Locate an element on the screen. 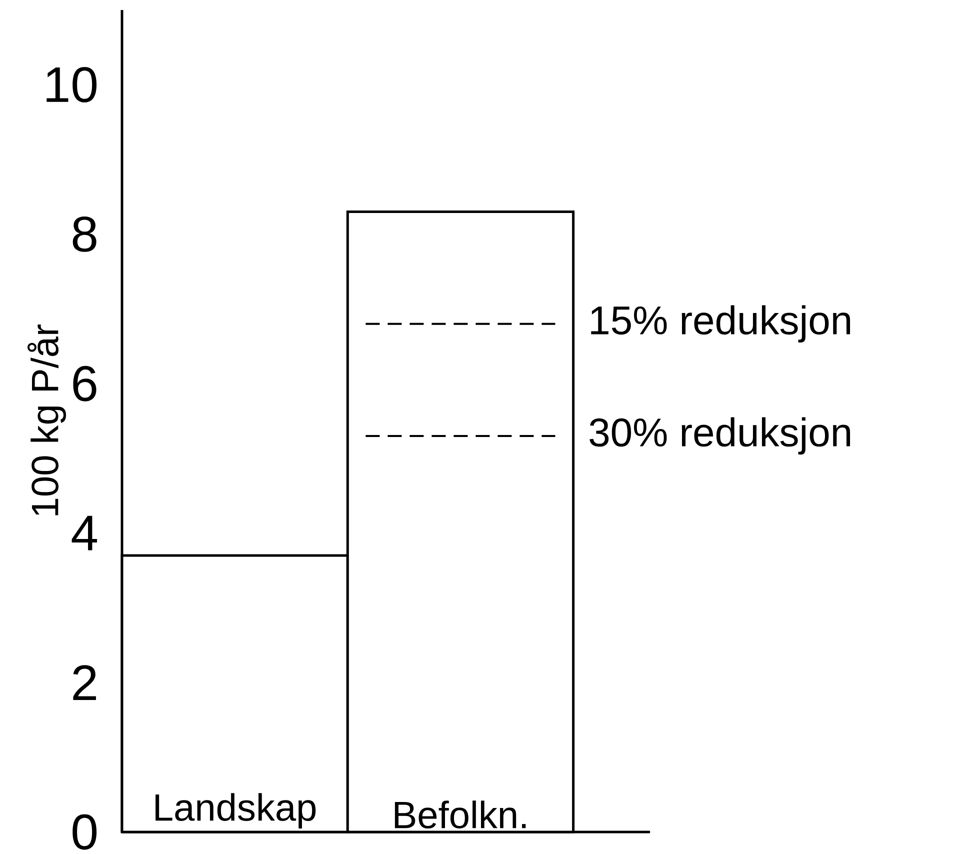 The image size is (978, 854). y-tick-label: 10 is located at coordinates (71, 84).